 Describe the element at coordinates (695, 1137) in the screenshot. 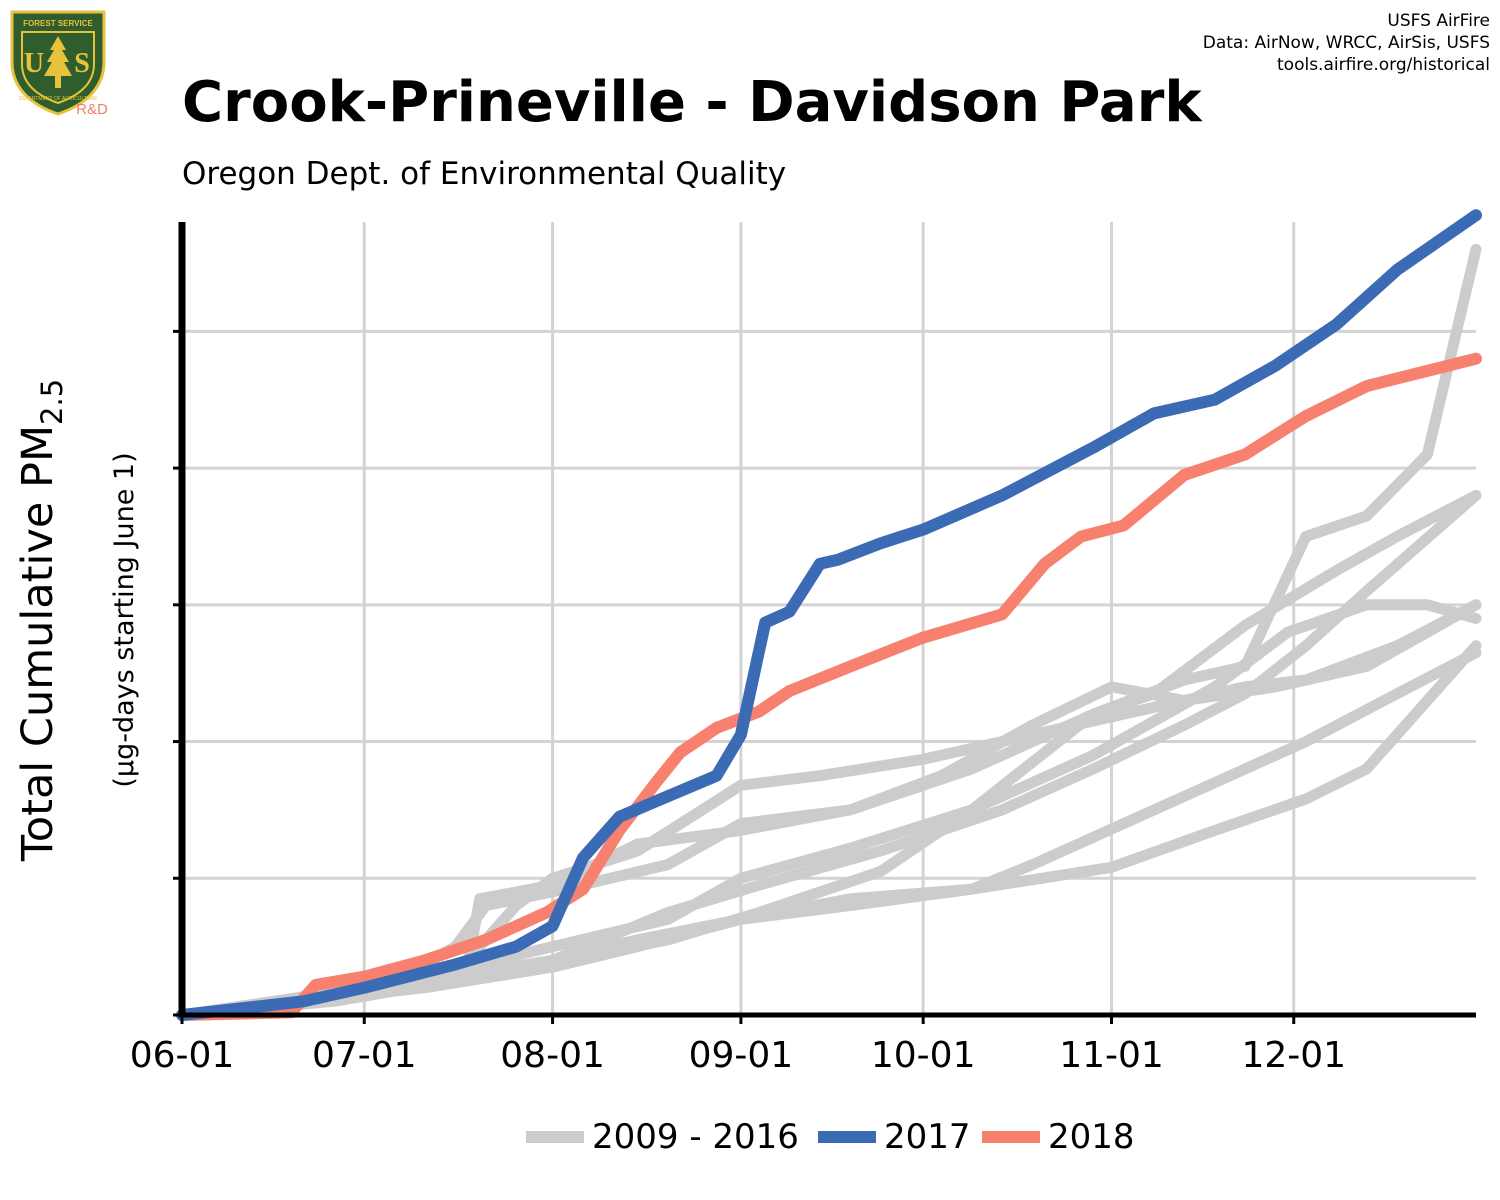

I see `legend-label-history: 2009 - 2016` at that location.